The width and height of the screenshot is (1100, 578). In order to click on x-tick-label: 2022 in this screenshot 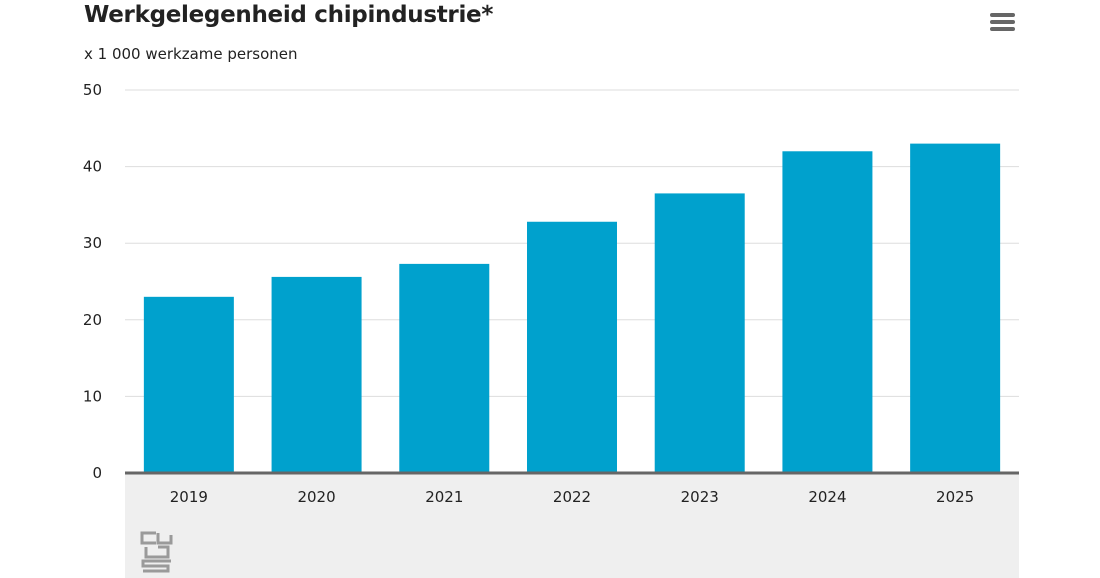, I will do `click(572, 497)`.